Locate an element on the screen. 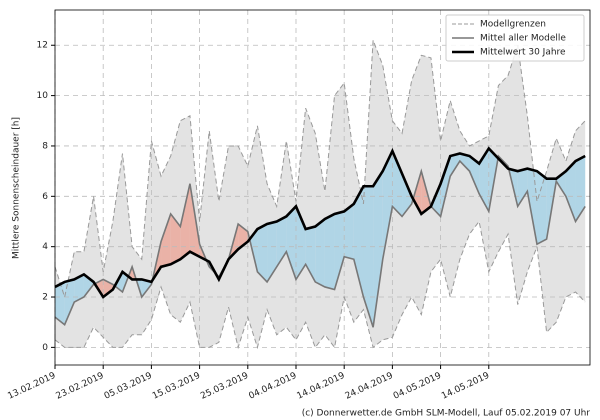 The height and width of the screenshot is (420, 600). x-tick-label: 04.05.2019 is located at coordinates (417, 386).